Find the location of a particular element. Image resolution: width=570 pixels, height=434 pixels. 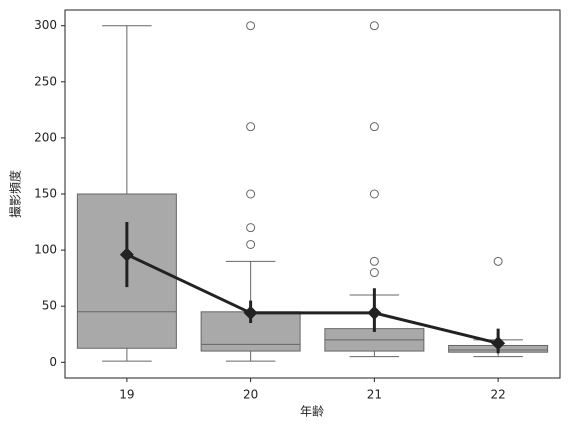

x-tick-label: 21 is located at coordinates (374, 395).